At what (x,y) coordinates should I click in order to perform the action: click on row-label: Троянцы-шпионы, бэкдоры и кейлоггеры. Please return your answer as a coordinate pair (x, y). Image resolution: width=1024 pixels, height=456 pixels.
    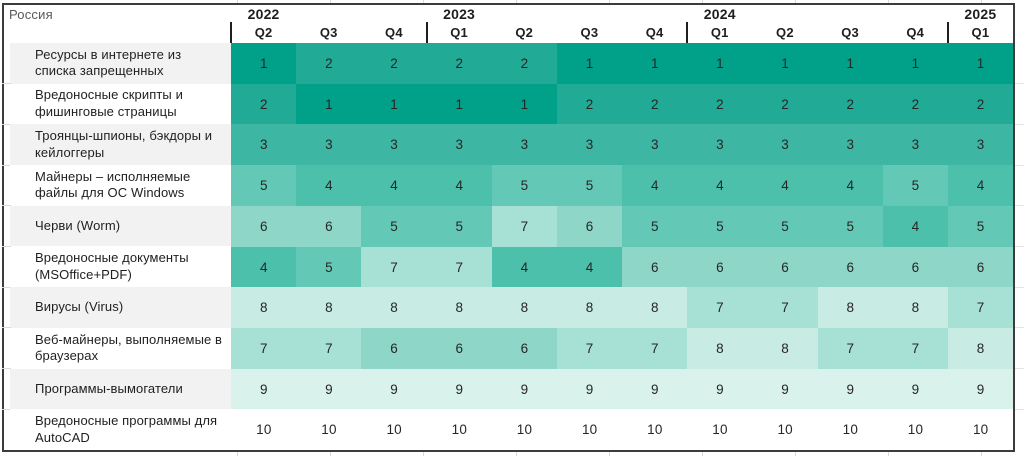
    Looking at the image, I should click on (120, 145).